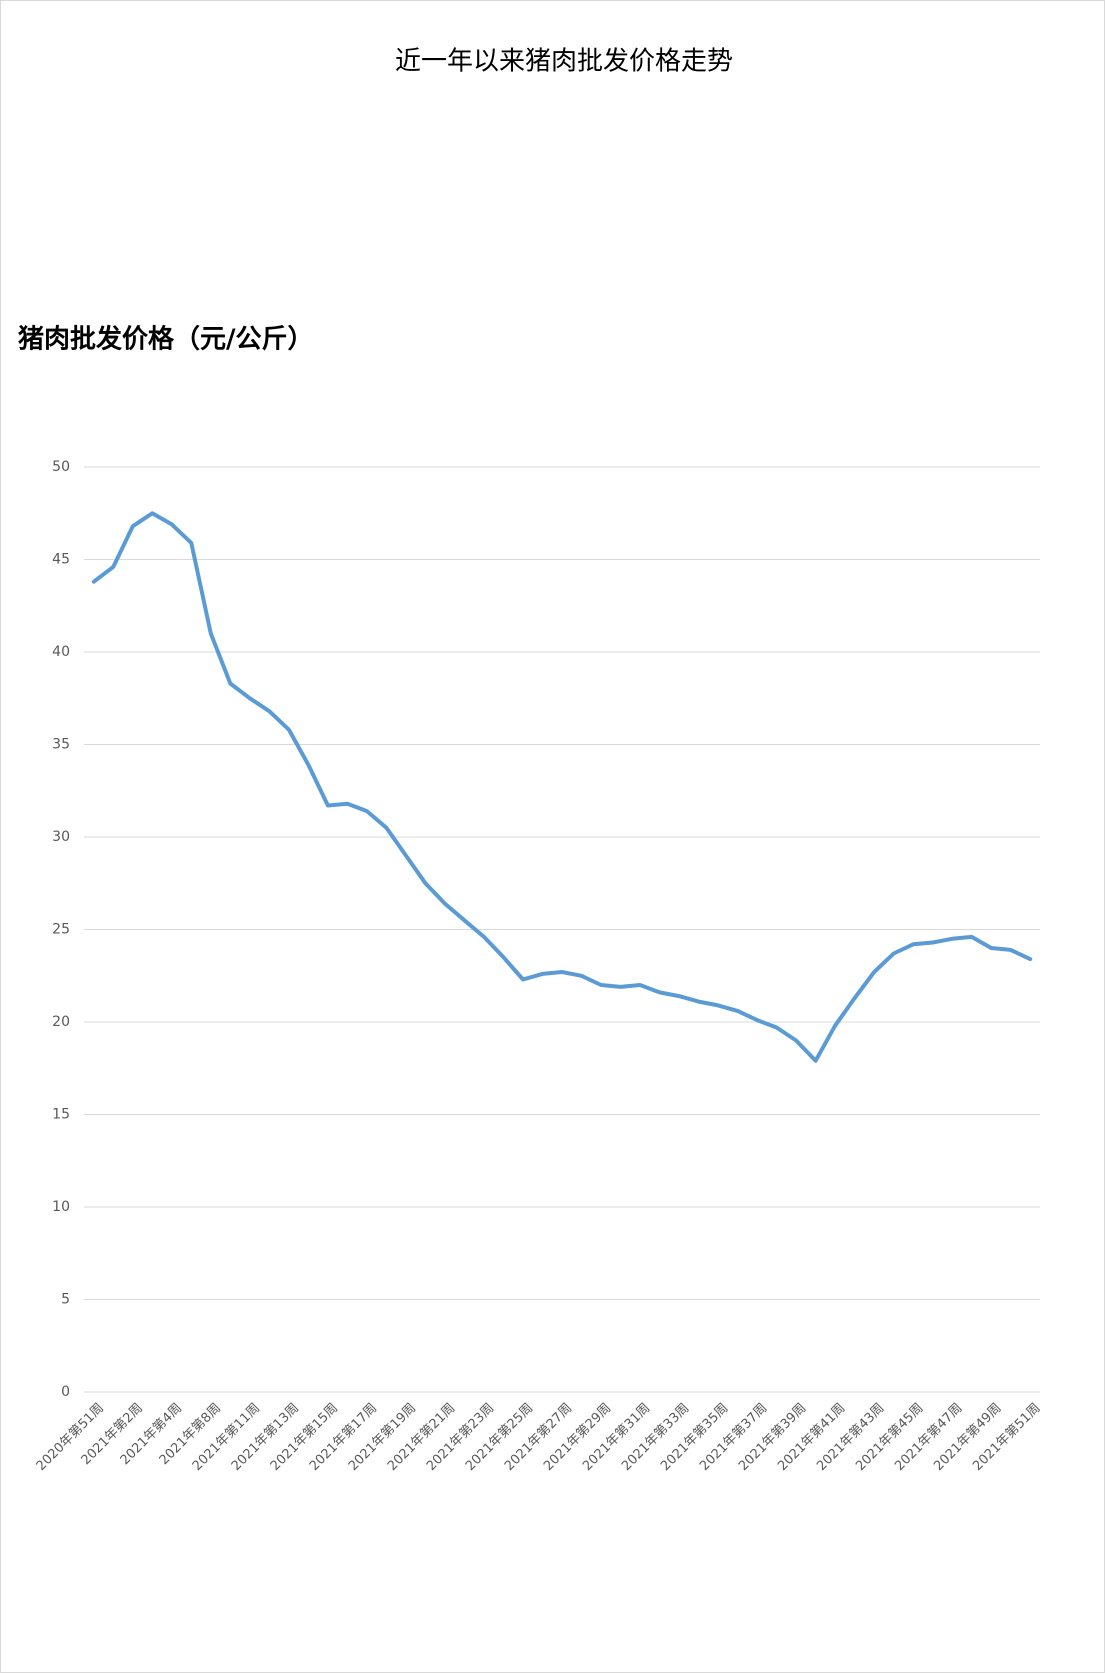 The width and height of the screenshot is (1105, 1673). Describe the element at coordinates (65, 1300) in the screenshot. I see `y-tick-label: 5` at that location.